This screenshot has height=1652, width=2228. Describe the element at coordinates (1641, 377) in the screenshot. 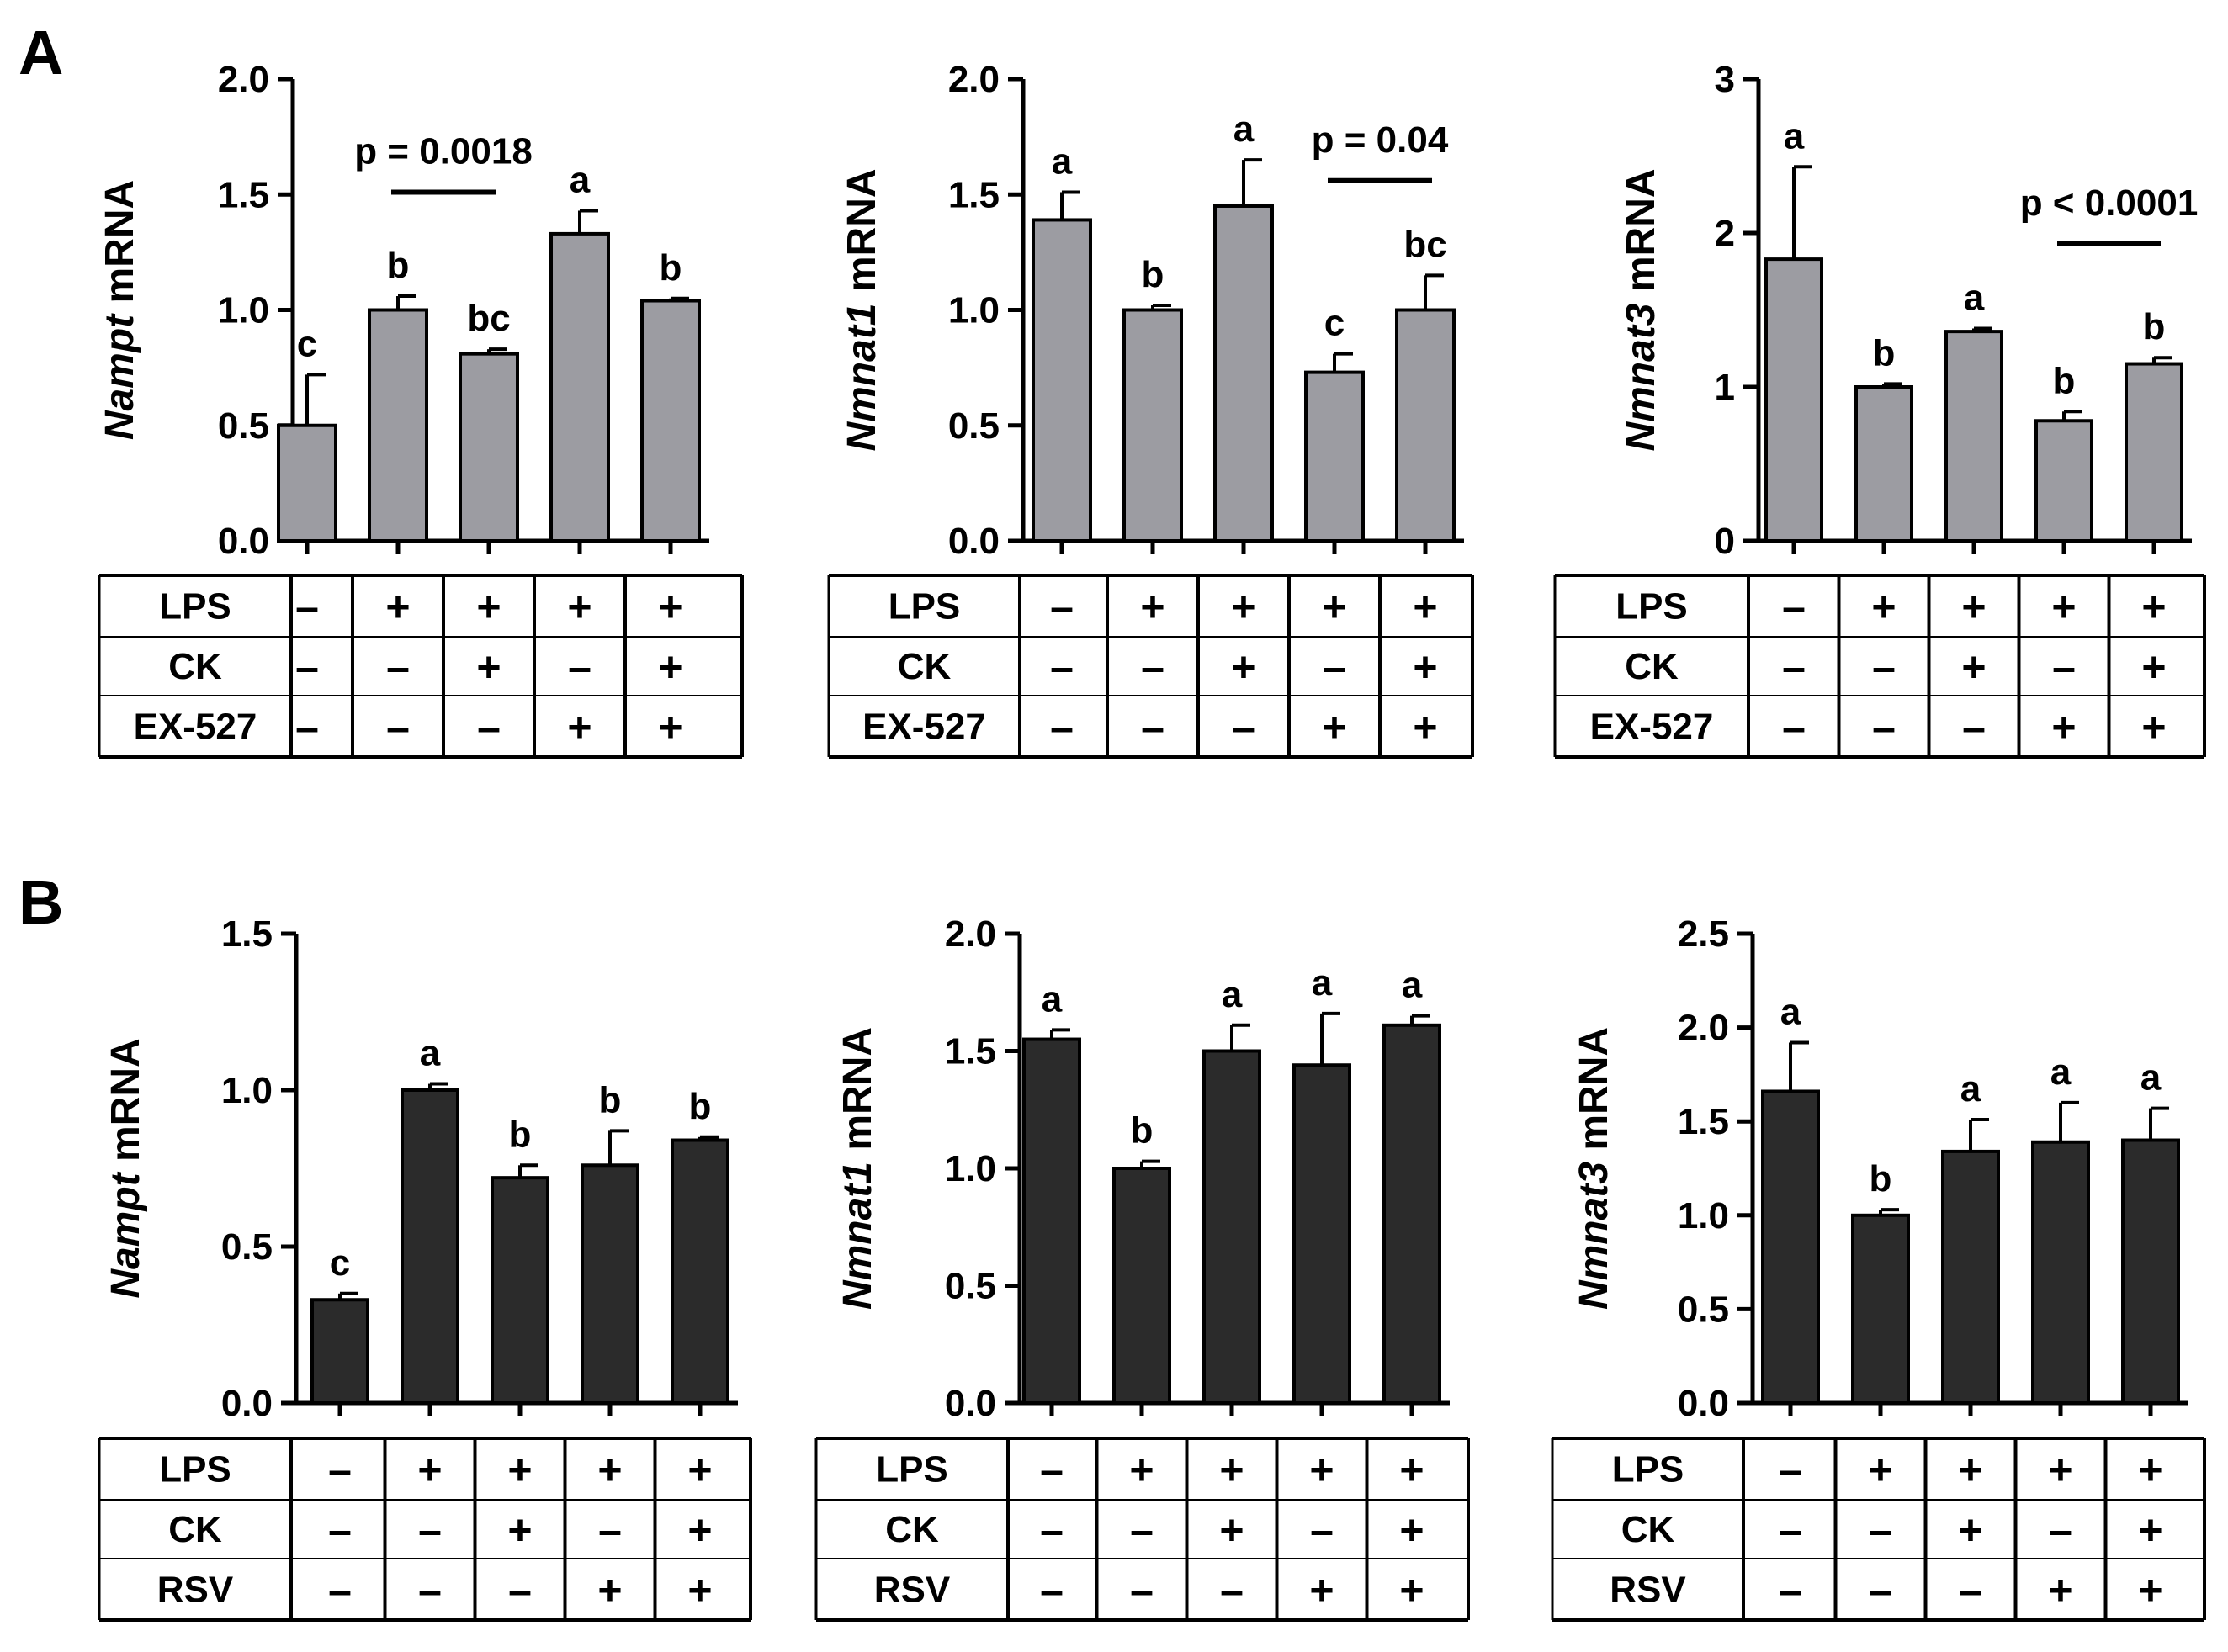

I see `y-axis-title-gene: Nmnat3` at that location.